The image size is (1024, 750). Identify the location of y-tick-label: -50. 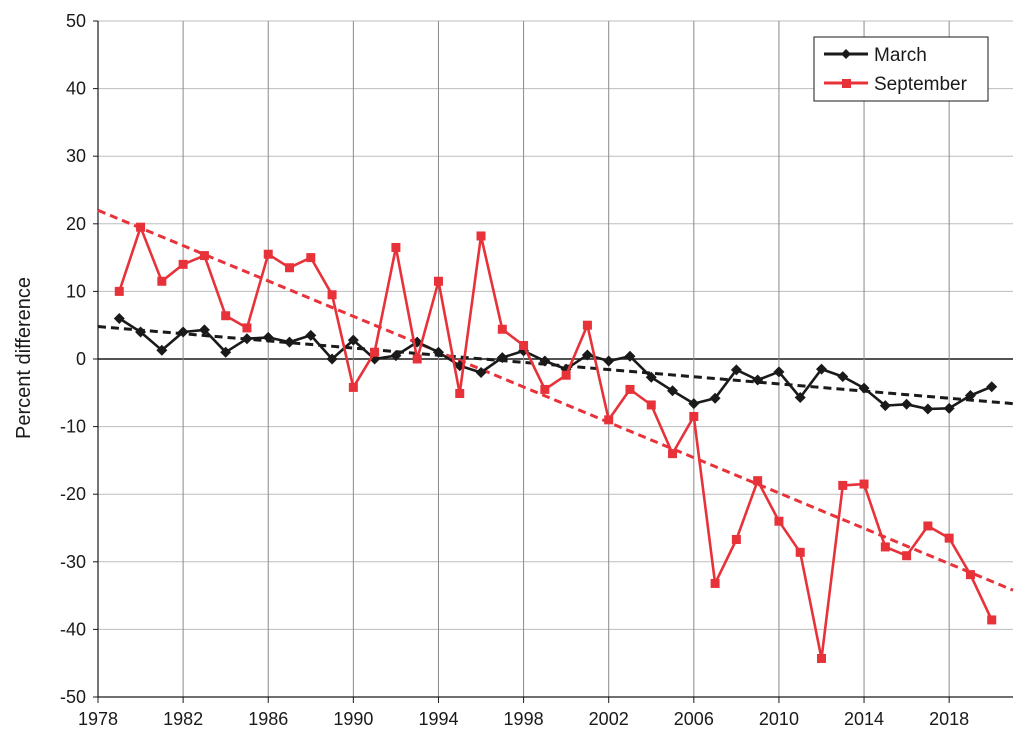
(73, 697).